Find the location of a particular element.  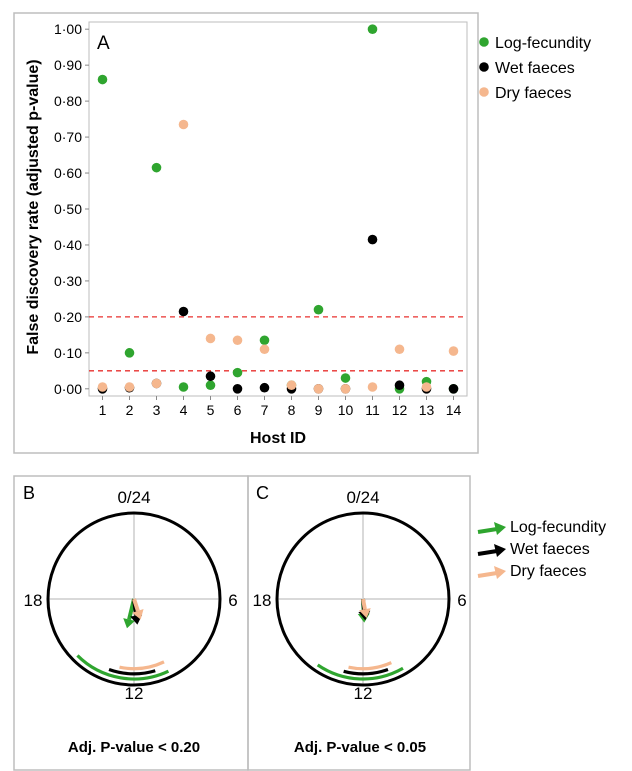

panel-c-hour-bottom: 12 is located at coordinates (363, 693).